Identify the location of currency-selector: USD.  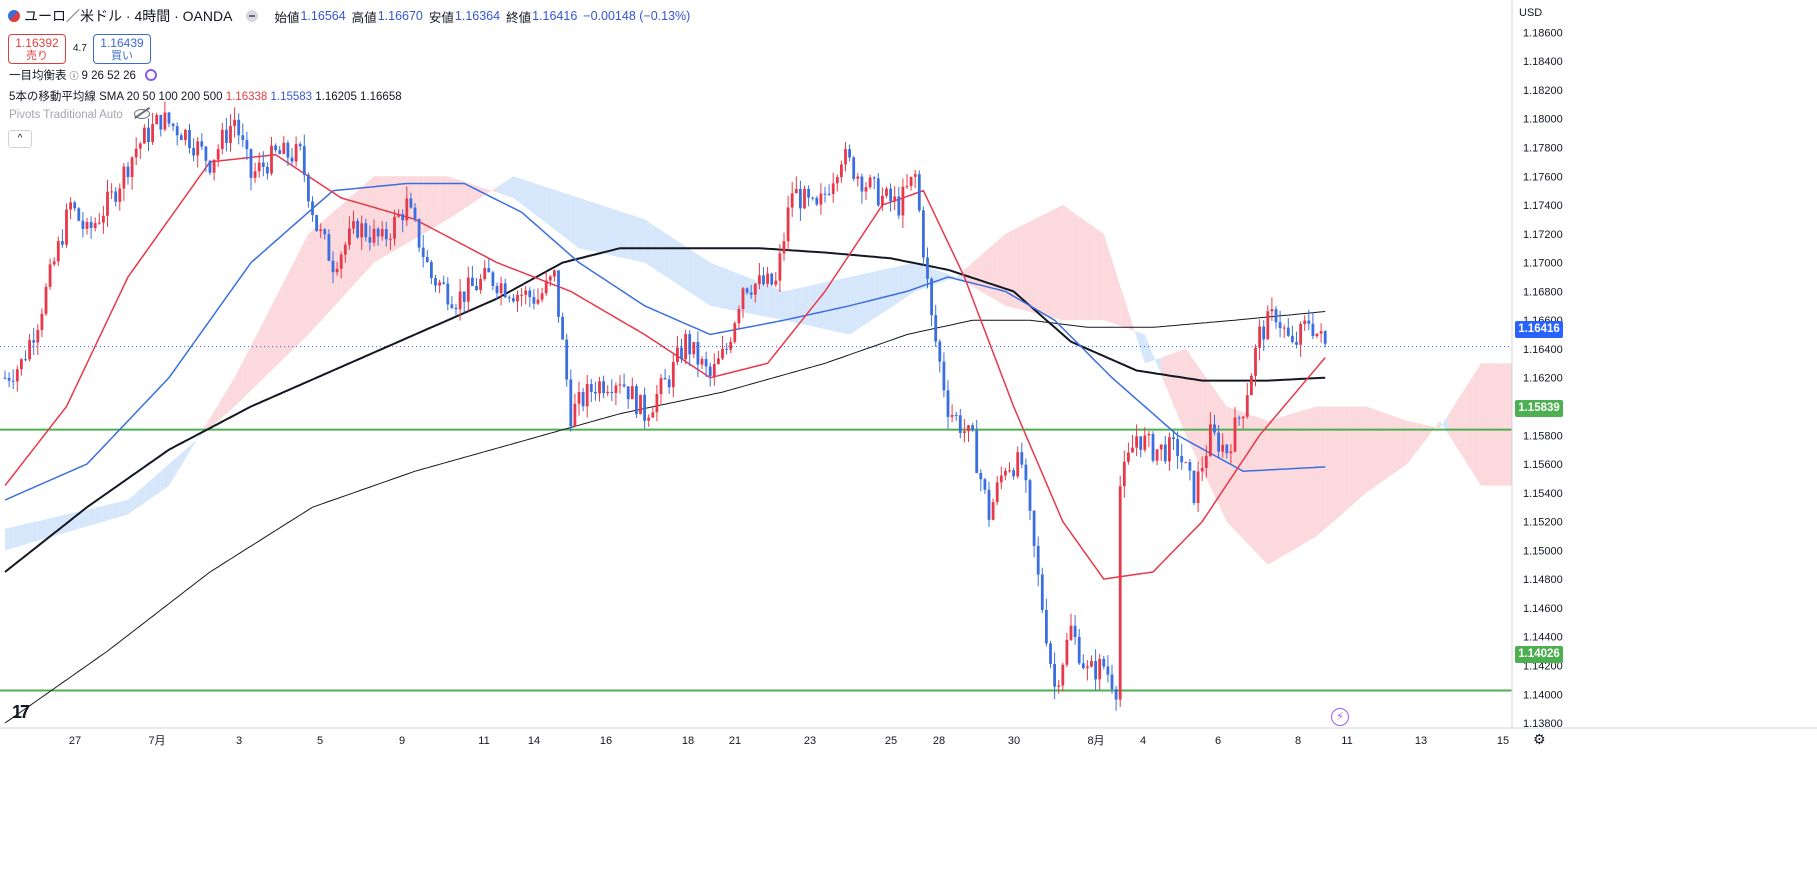
(1531, 13).